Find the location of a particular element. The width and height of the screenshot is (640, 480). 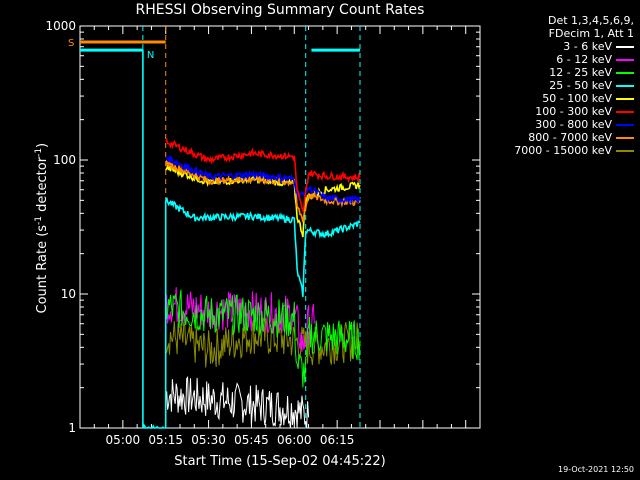

legend-item: 800 - 7000 keV is located at coordinates (557, 137).